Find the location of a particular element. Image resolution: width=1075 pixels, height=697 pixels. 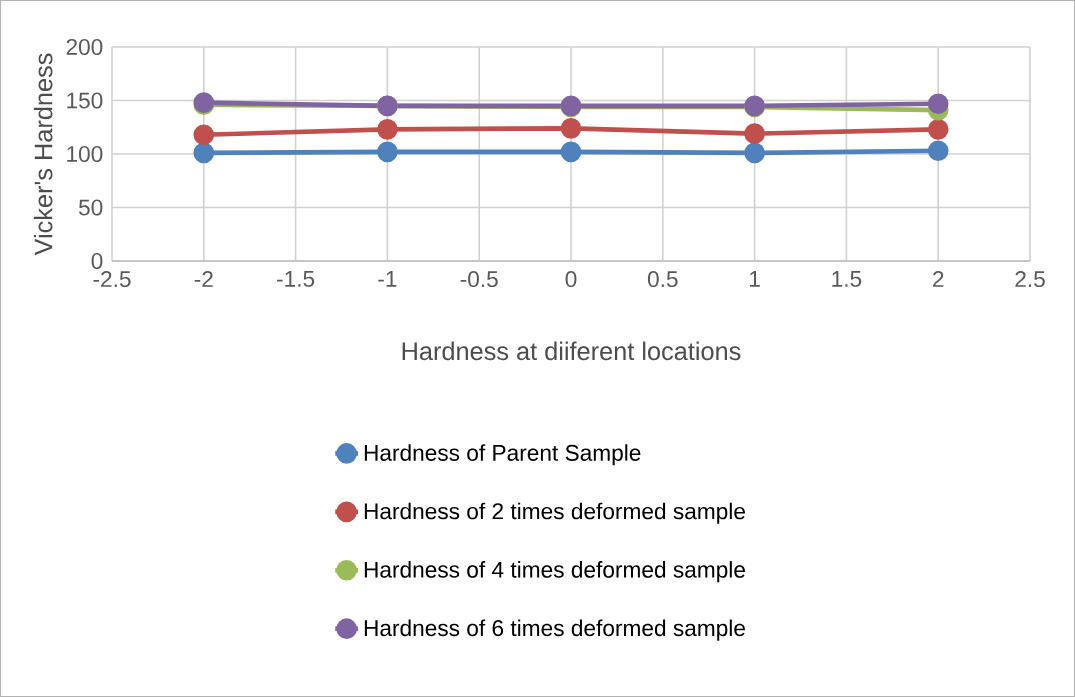

legend-label: Hardness of 6 times deformed sample is located at coordinates (554, 630).